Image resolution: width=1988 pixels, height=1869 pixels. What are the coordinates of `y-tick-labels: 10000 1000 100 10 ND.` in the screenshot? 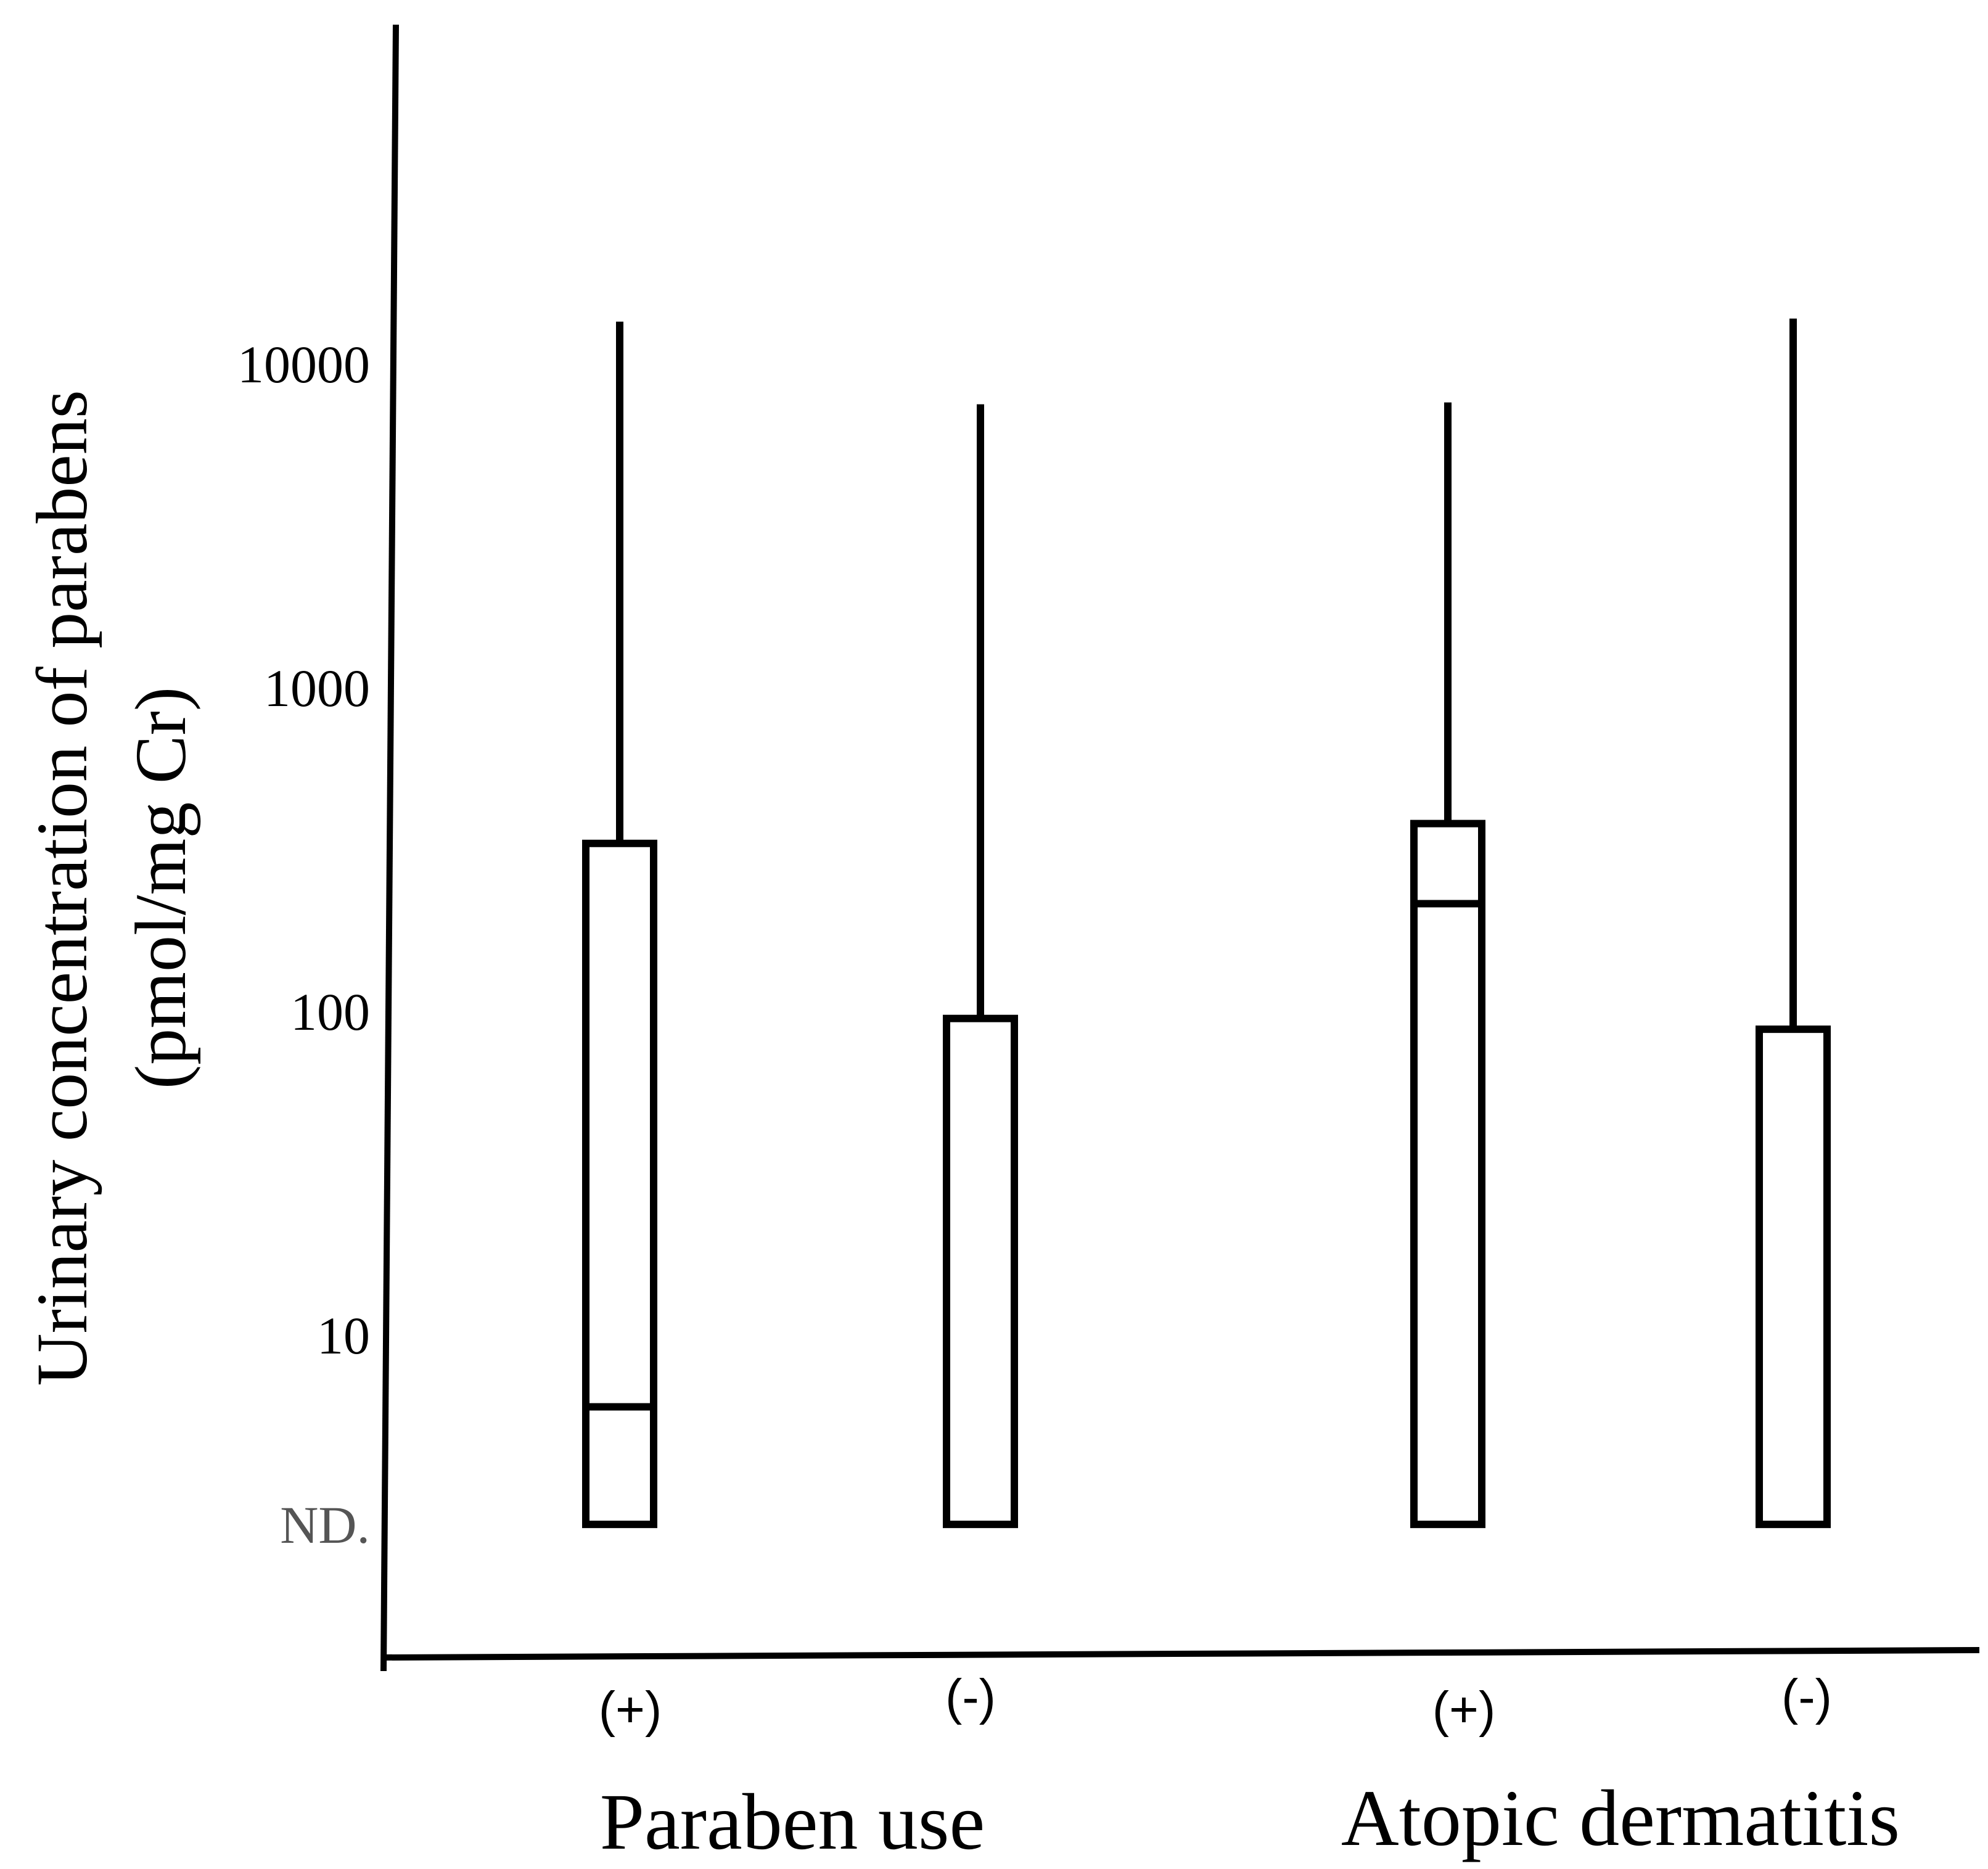 It's located at (303, 945).